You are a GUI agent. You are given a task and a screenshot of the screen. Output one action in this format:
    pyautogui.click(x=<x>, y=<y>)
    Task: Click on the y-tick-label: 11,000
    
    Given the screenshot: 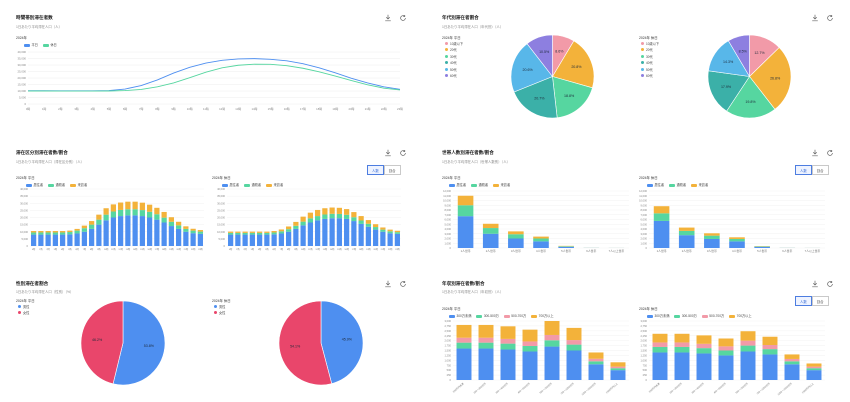 What is the action you would take?
    pyautogui.click(x=447, y=196)
    